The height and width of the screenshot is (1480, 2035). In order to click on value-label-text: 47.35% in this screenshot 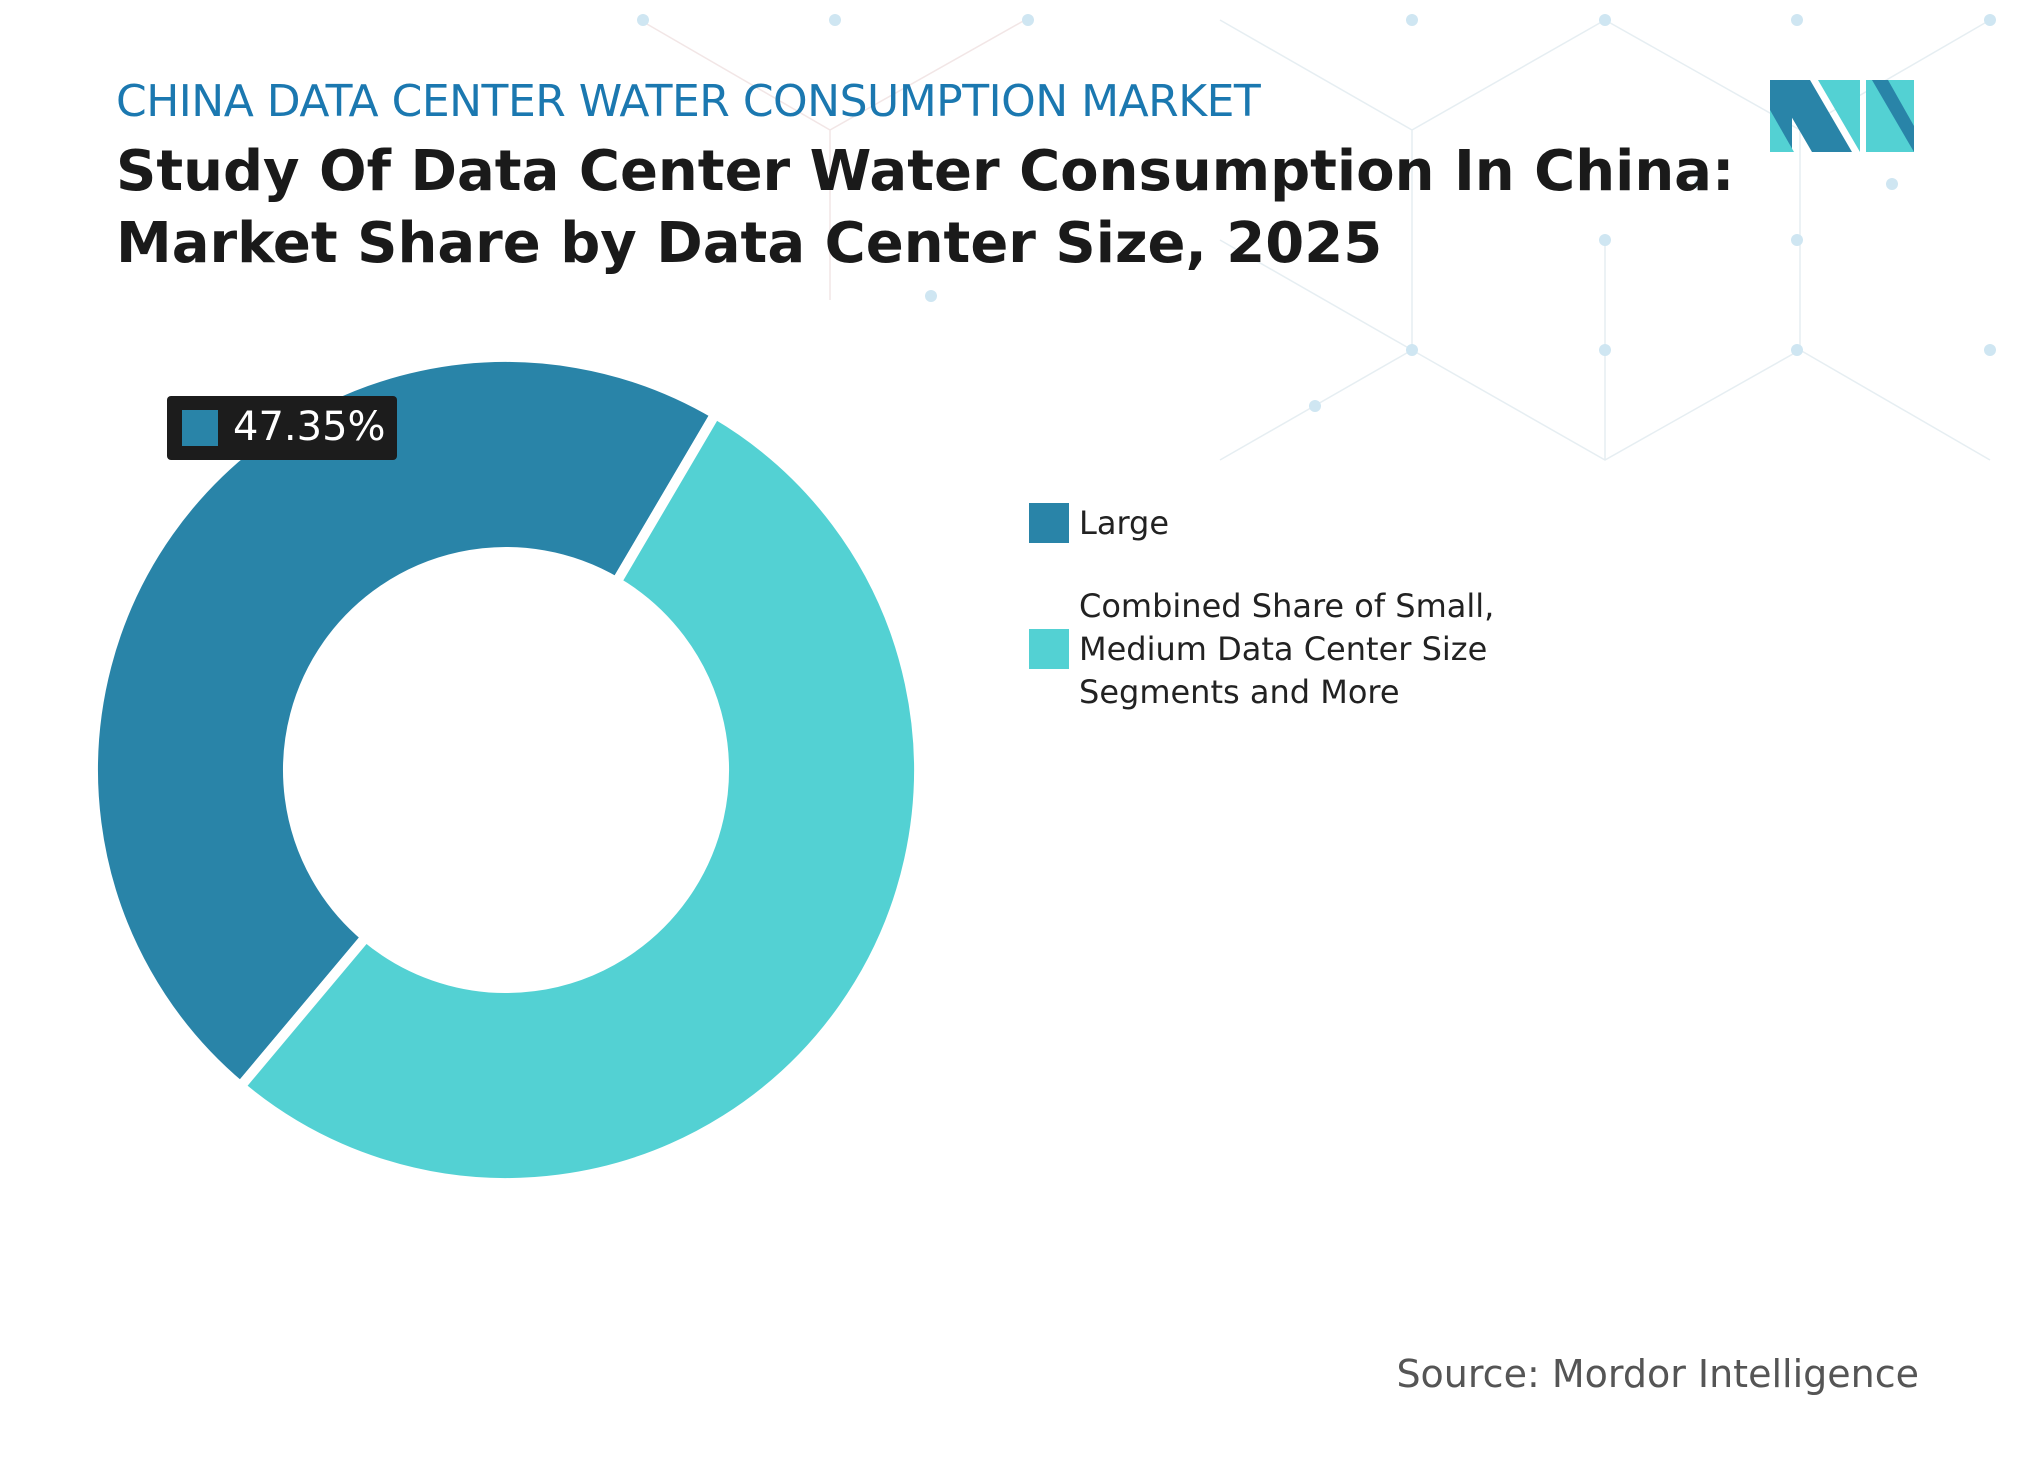, I will do `click(309, 427)`.